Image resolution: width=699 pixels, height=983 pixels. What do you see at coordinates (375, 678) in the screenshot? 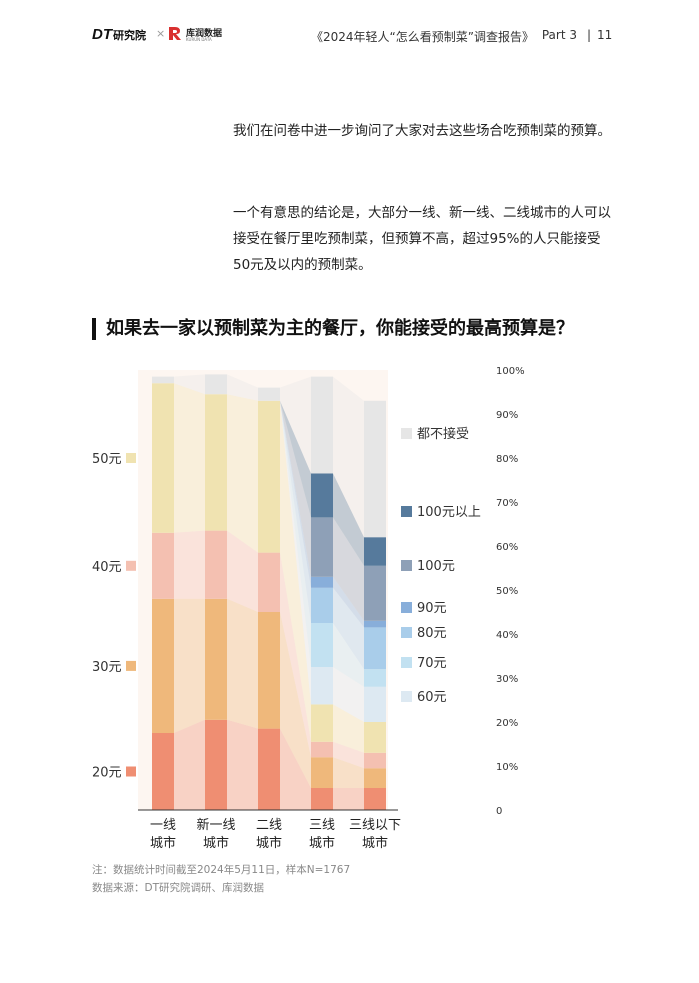
I see `bar-70元-4` at bounding box center [375, 678].